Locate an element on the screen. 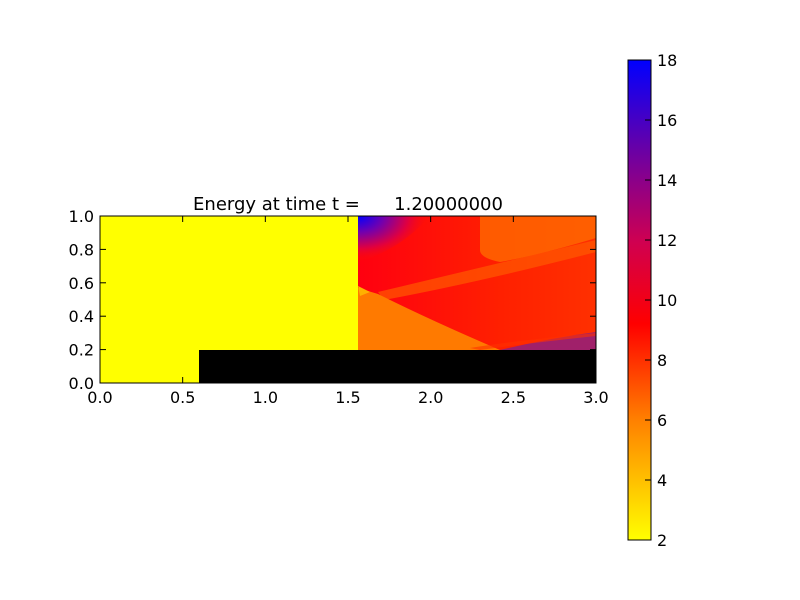  x-tick-label: 0.0 is located at coordinates (99, 397).